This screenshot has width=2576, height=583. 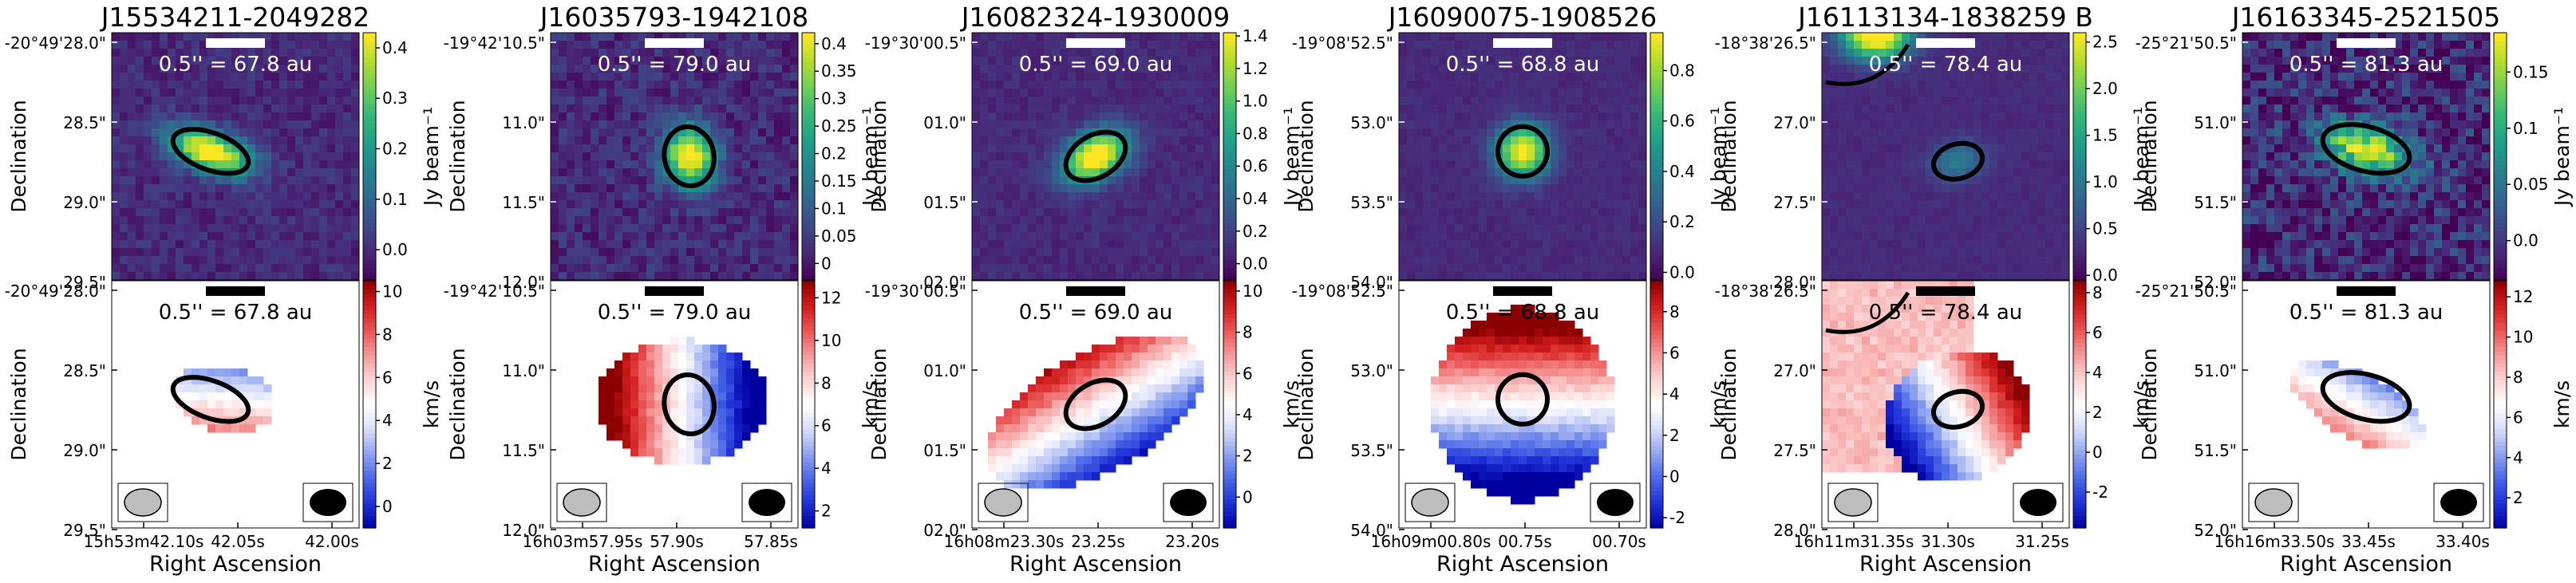 What do you see at coordinates (677, 541) in the screenshot?
I see `ra-tick-label: 57.90s` at bounding box center [677, 541].